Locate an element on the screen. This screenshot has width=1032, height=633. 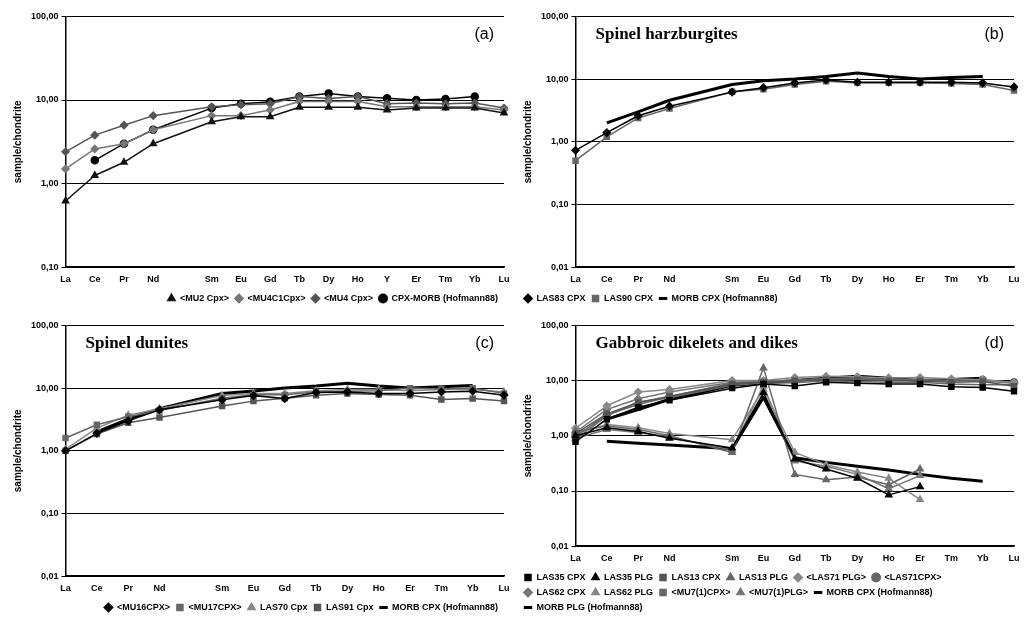
legend-label: <MU7(1)PLG> is located at coordinates (779, 591).